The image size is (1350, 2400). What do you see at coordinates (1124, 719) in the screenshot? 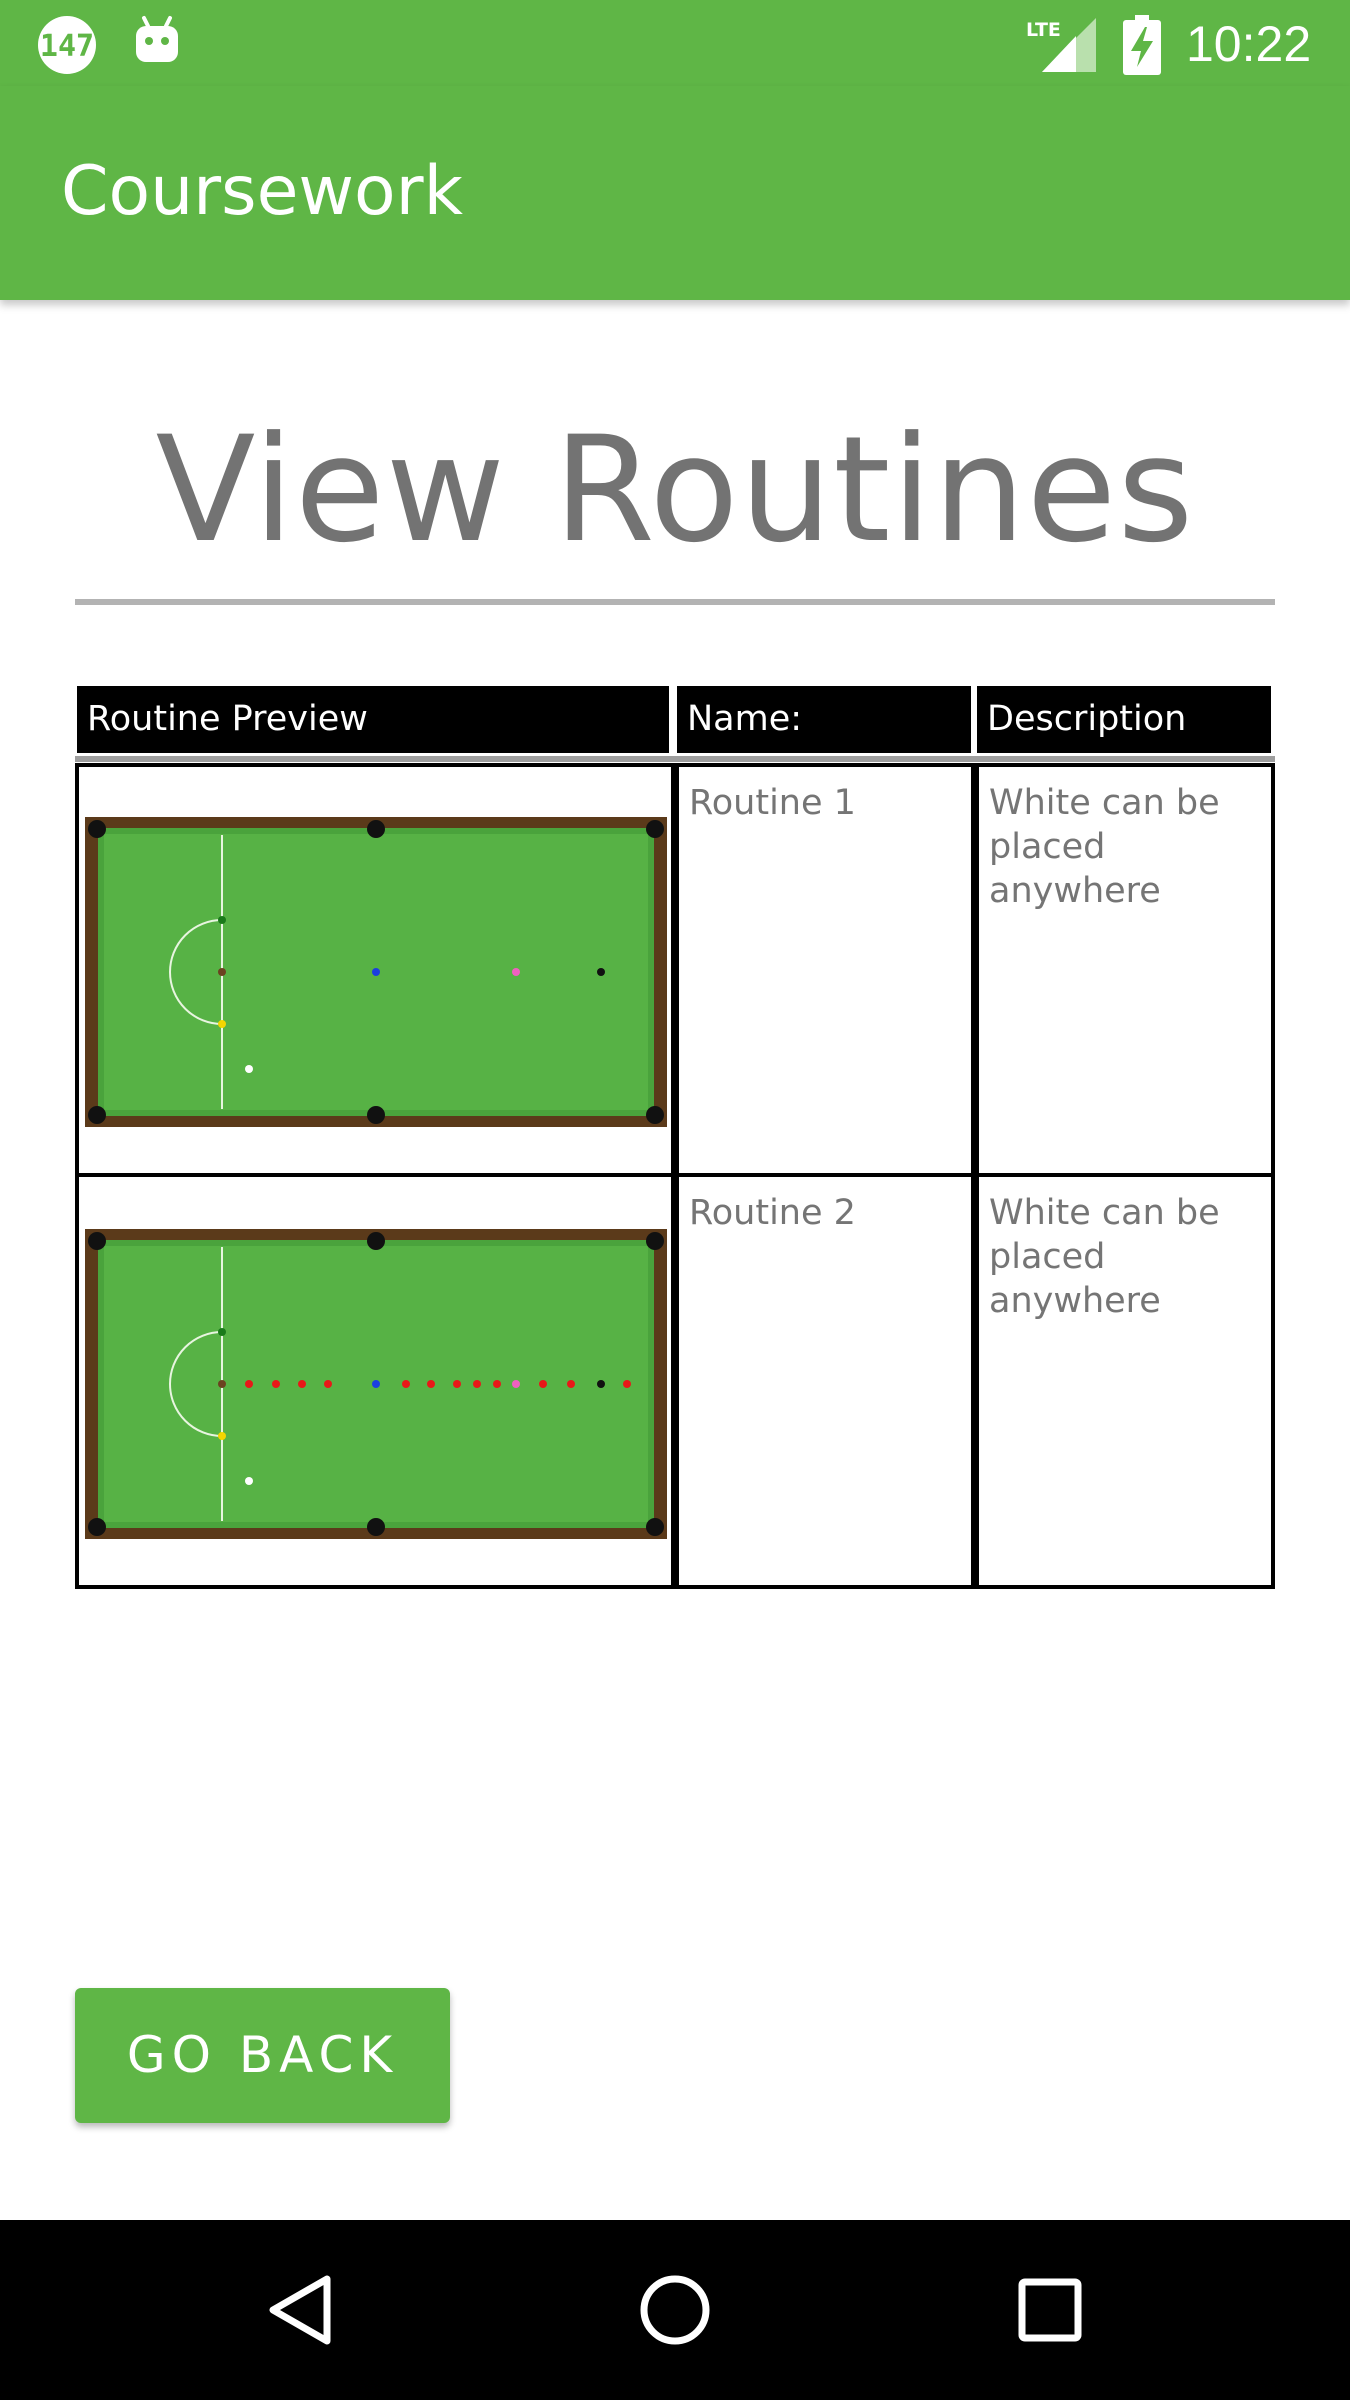
I see `header-description: Description` at bounding box center [1124, 719].